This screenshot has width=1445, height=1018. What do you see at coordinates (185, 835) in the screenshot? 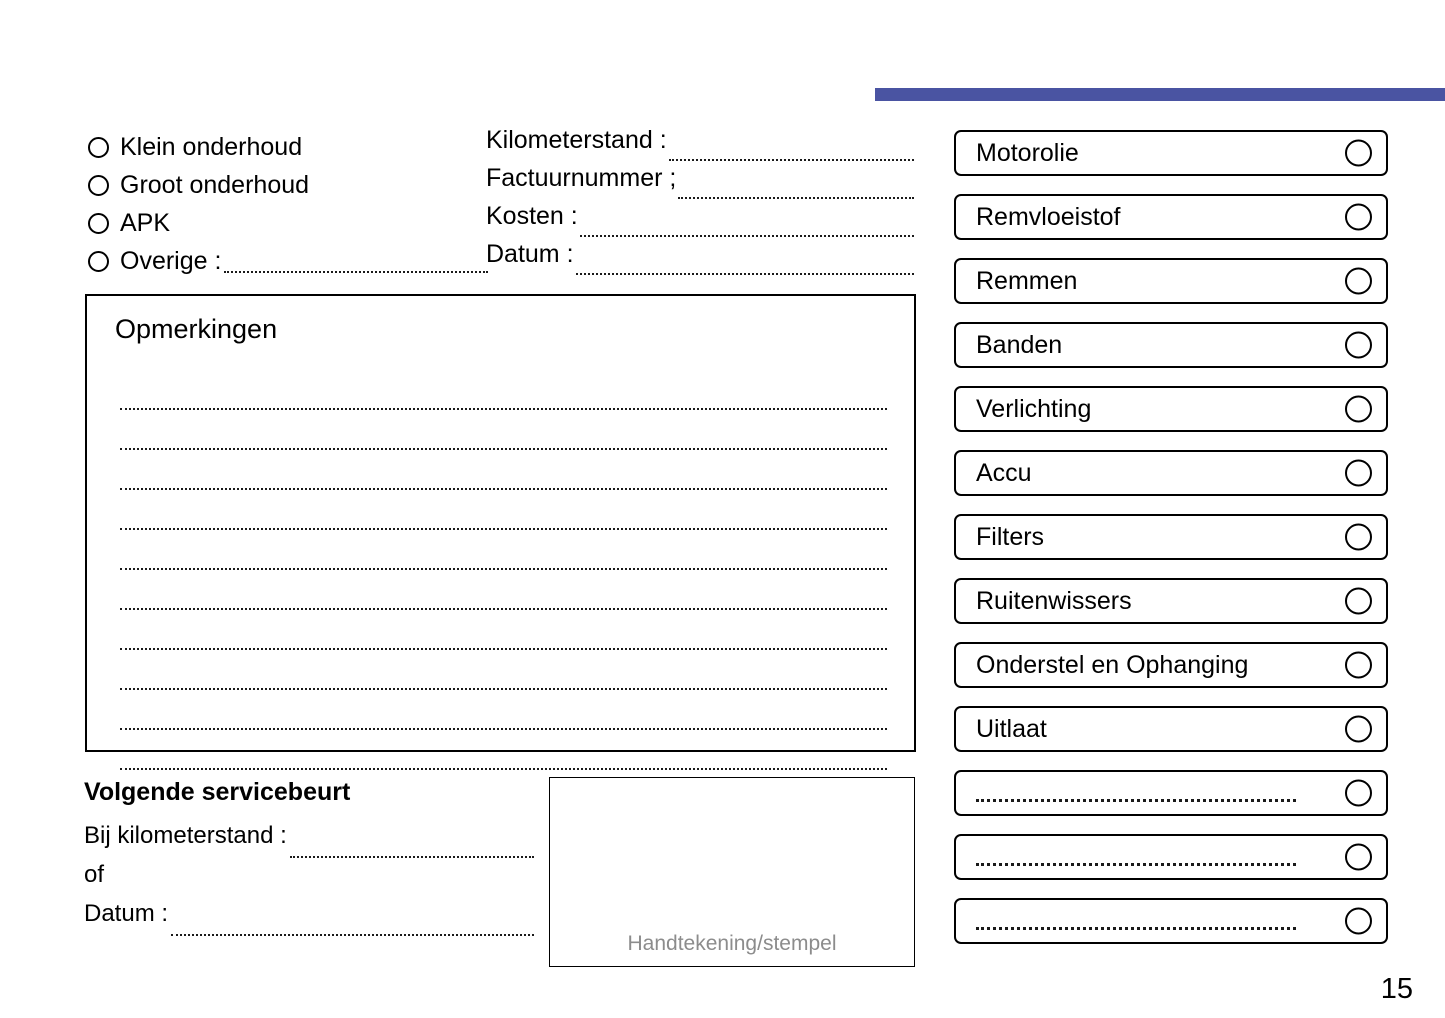
I see `next-service-label: Bij kilometerstand :` at bounding box center [185, 835].